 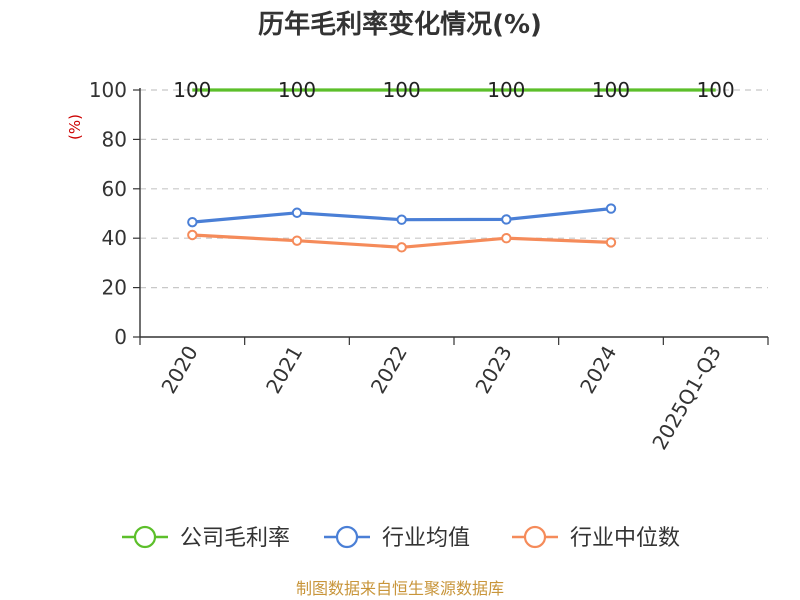 I want to click on x-tick-label: 2020, so click(x=179, y=370).